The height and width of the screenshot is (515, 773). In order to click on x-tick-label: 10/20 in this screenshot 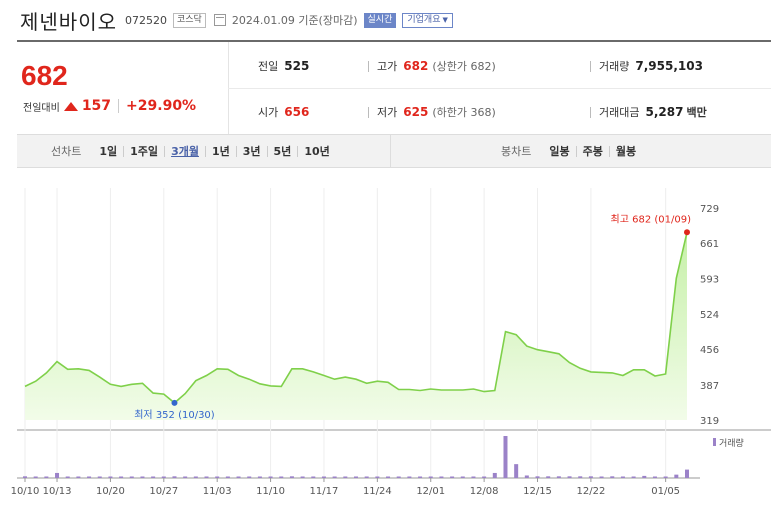, I will do `click(110, 491)`.